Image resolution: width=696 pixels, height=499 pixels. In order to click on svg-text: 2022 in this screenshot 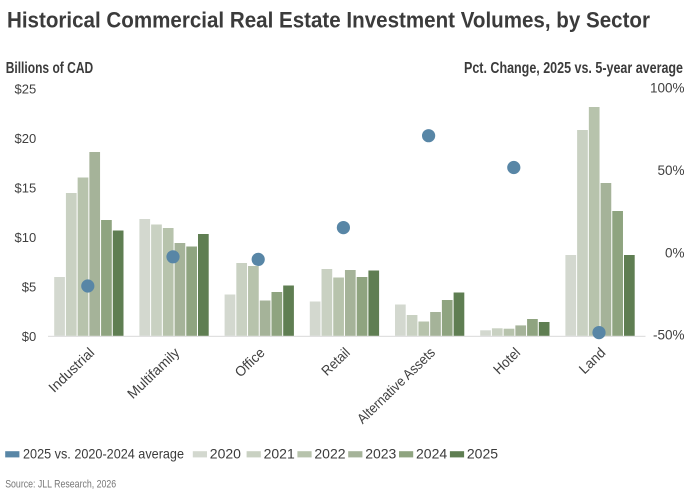, I will do `click(329, 454)`.